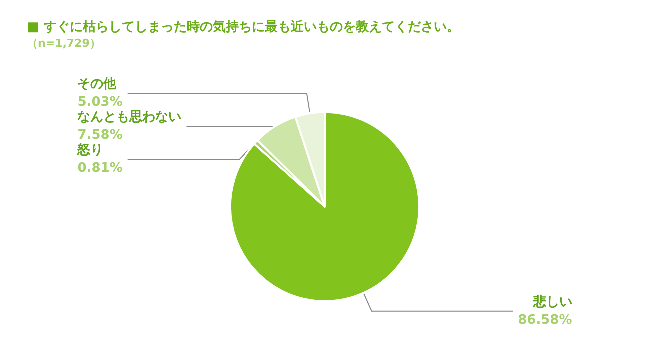  I want to click on slice-label: その他, so click(98, 84).